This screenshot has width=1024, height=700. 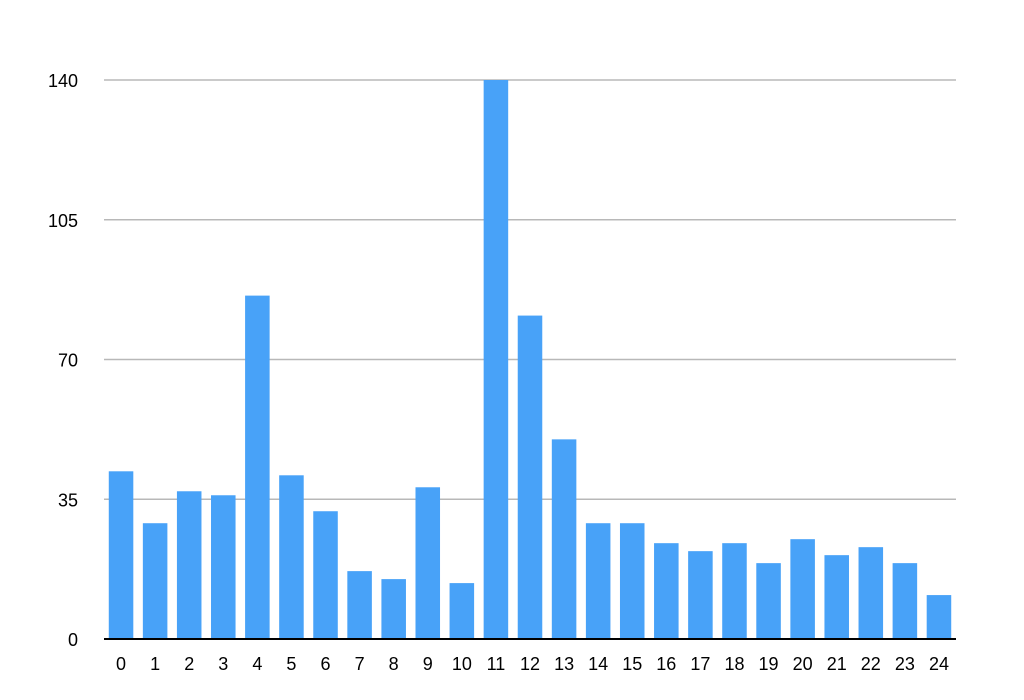 What do you see at coordinates (189, 664) in the screenshot?
I see `x-tick-label: 2` at bounding box center [189, 664].